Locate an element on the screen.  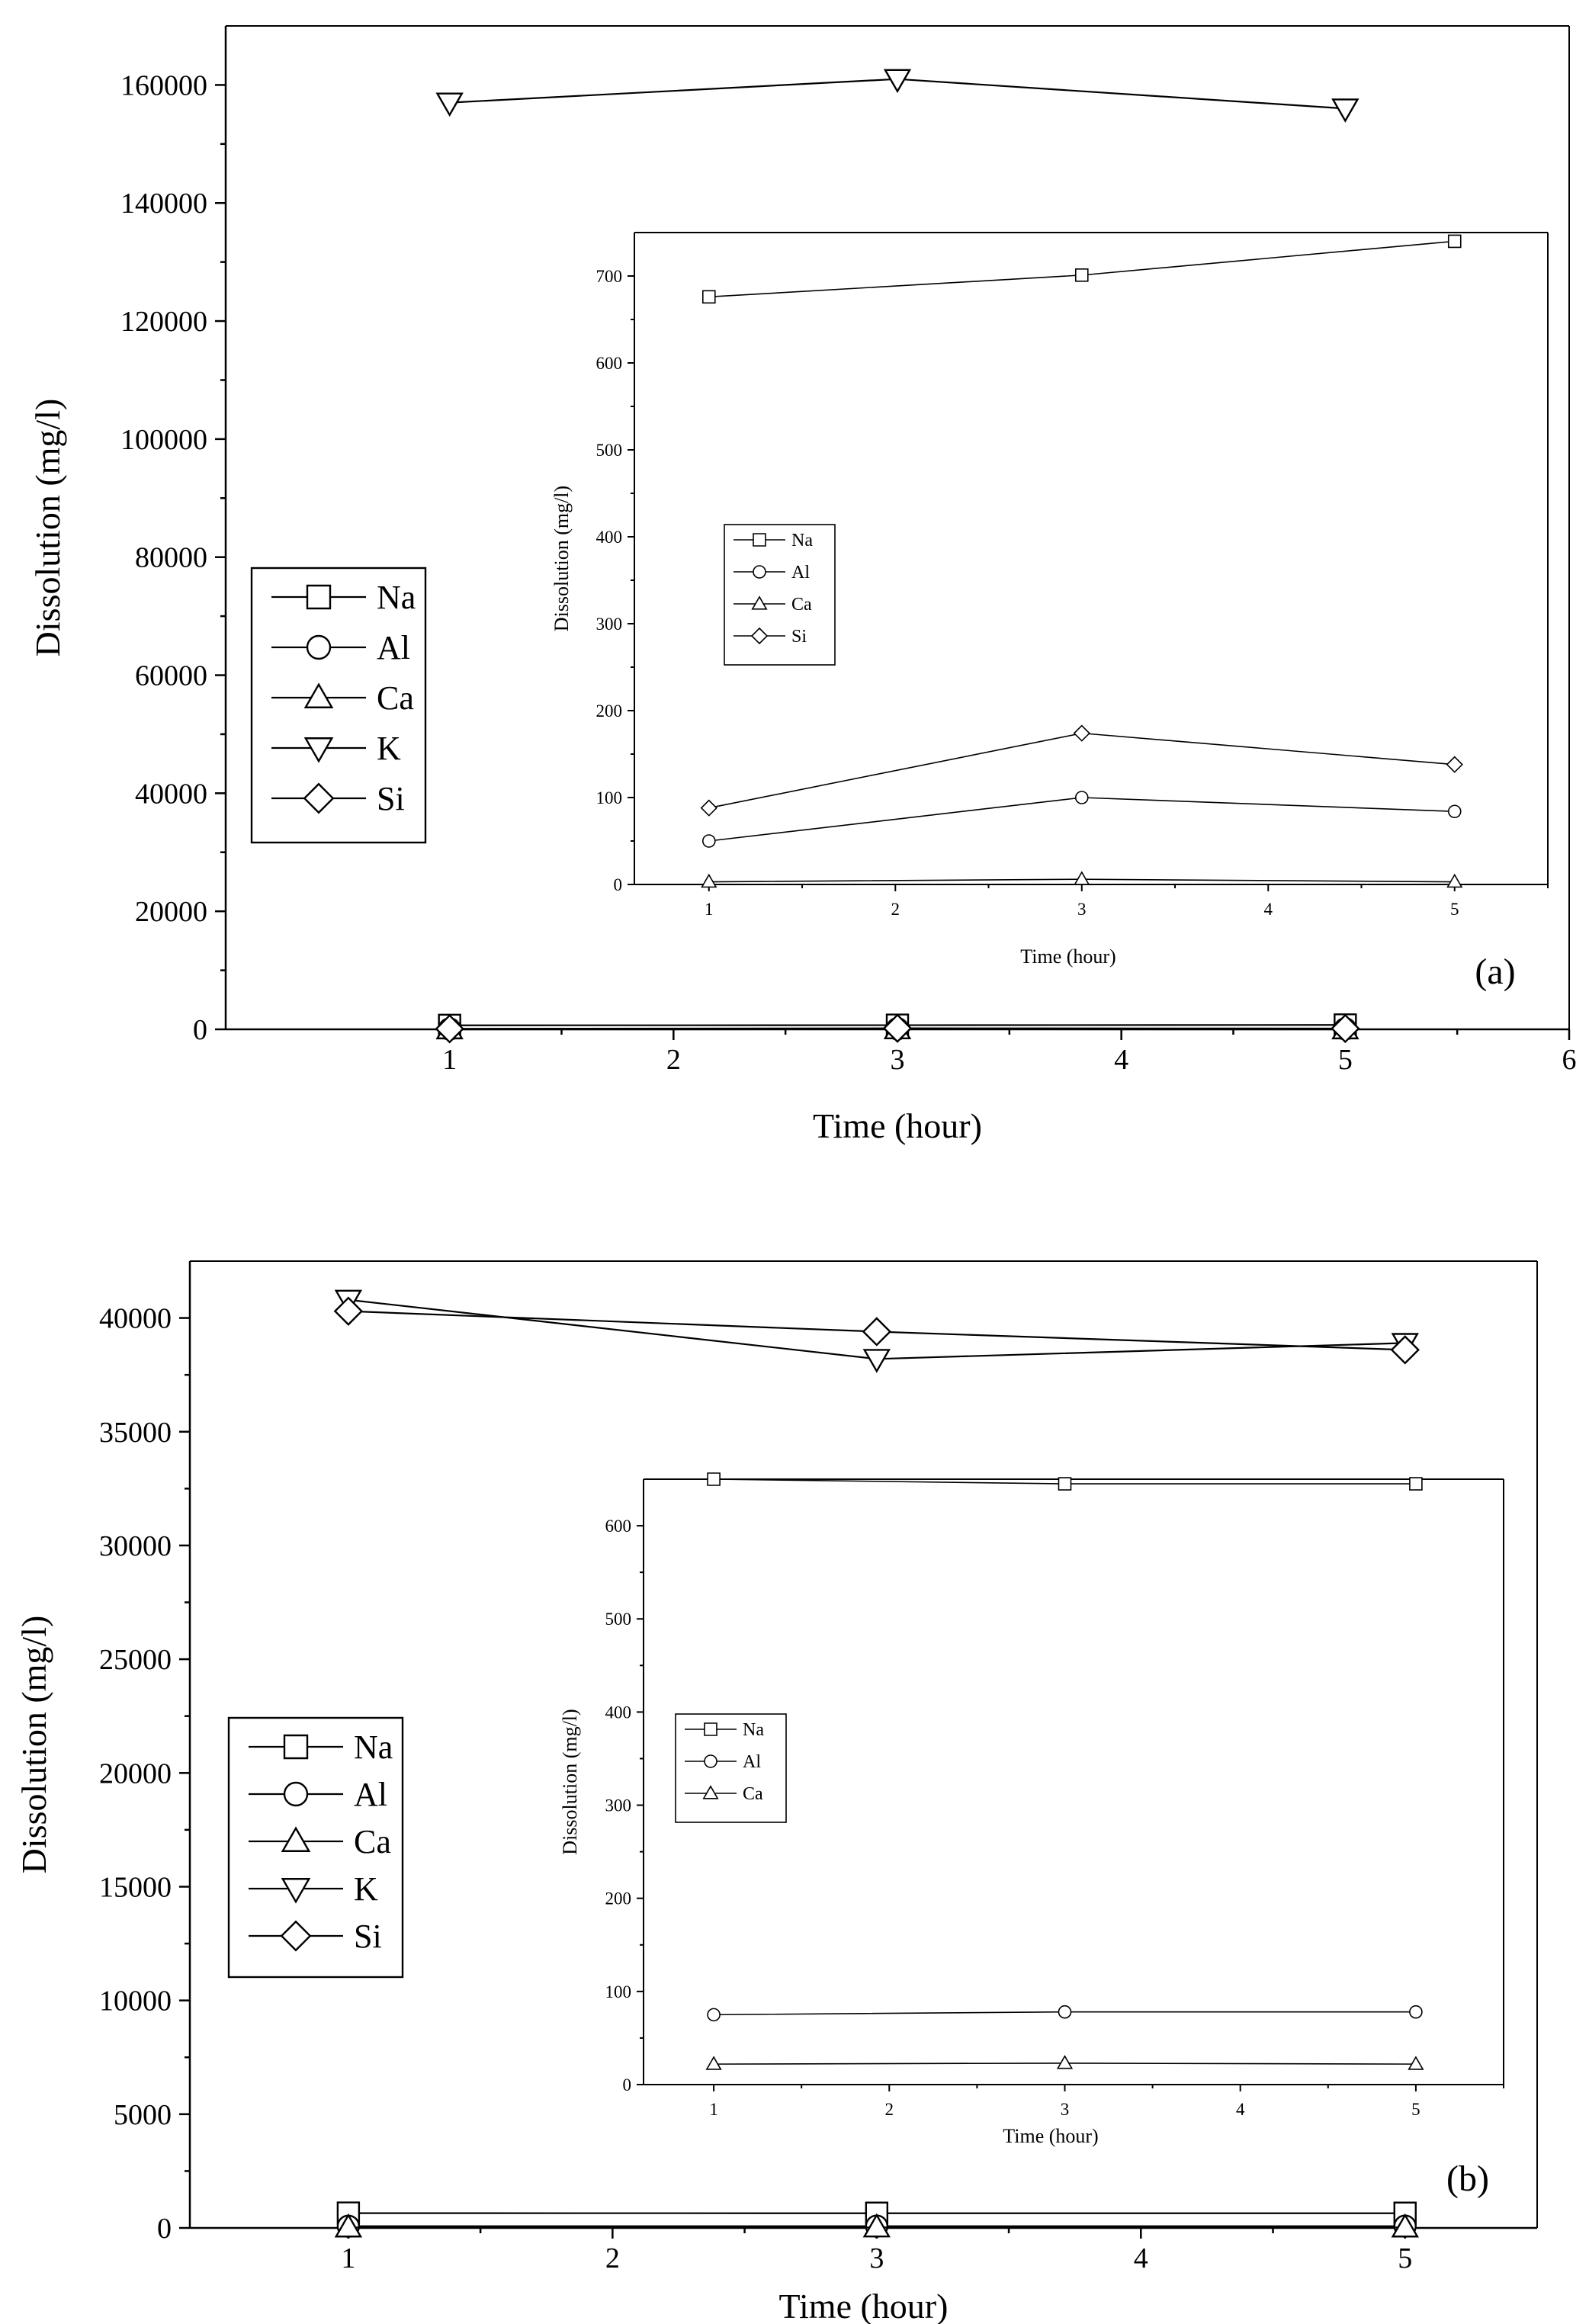
inset-series-na is located at coordinates (1065, 1482).